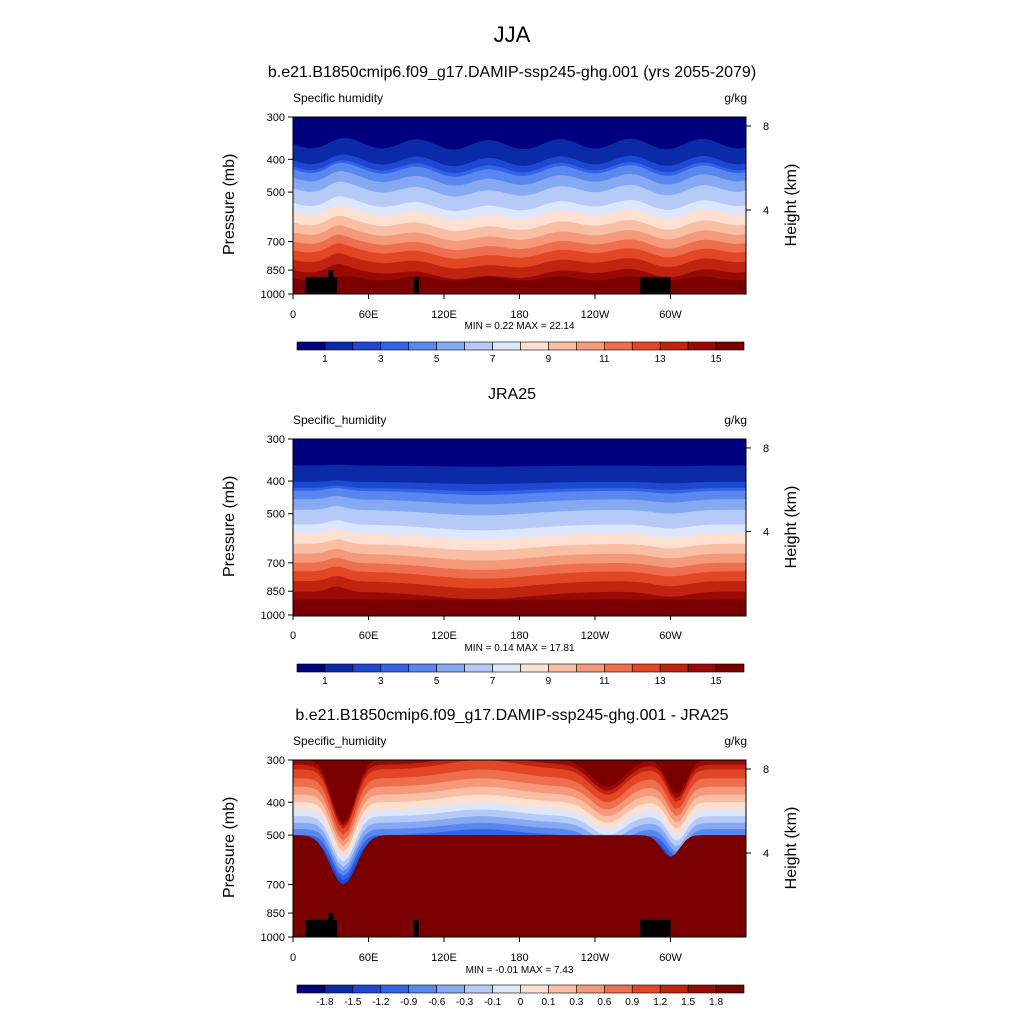 This screenshot has height=1024, width=1024. What do you see at coordinates (632, 1002) in the screenshot?
I see `panel-3-colorbar-label: 0.9` at bounding box center [632, 1002].